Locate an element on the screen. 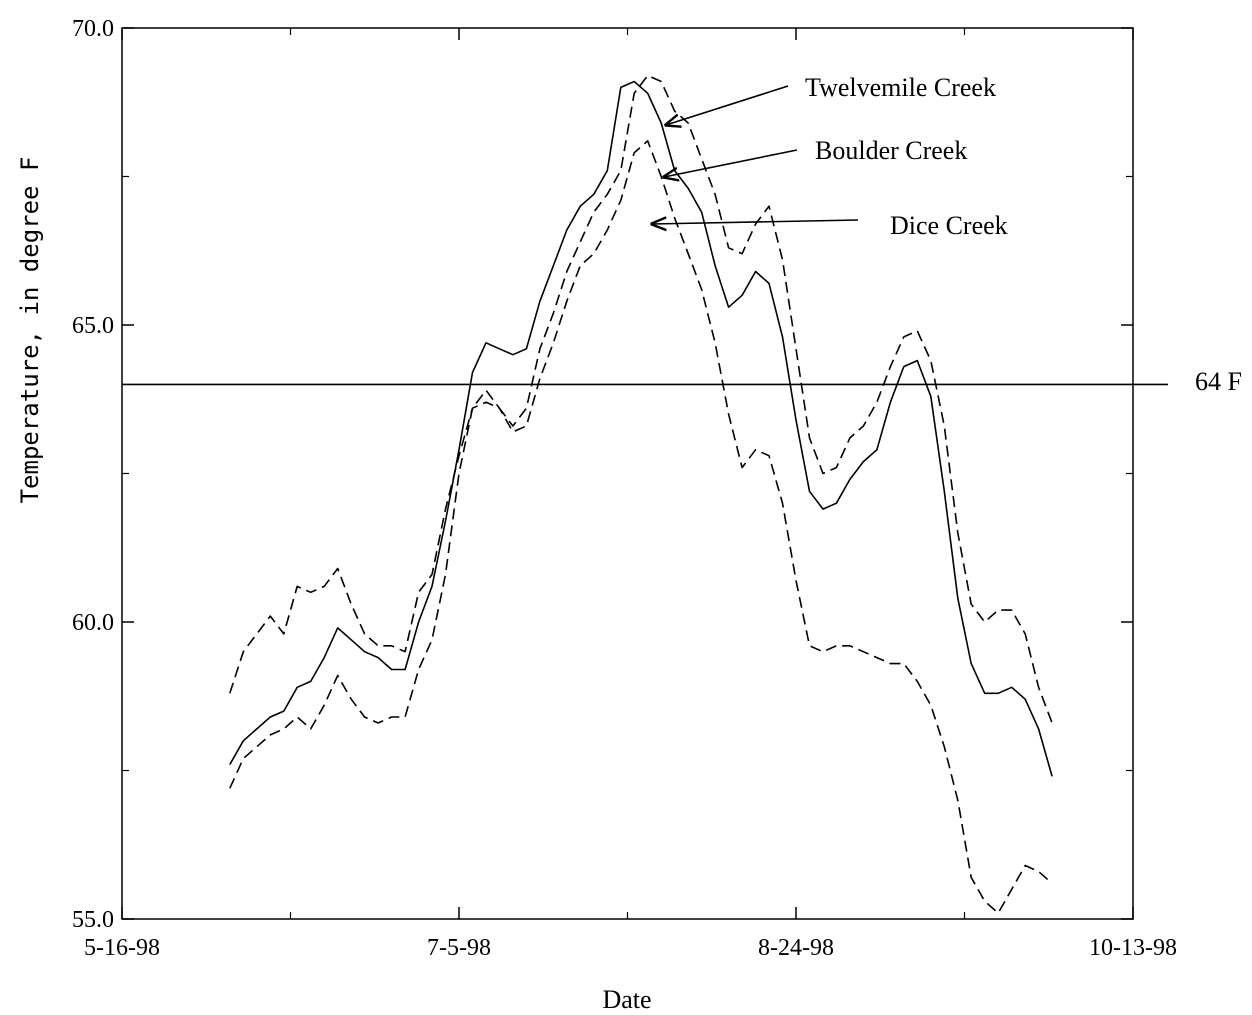  x-tick-label: 5-16-98 is located at coordinates (122, 948).